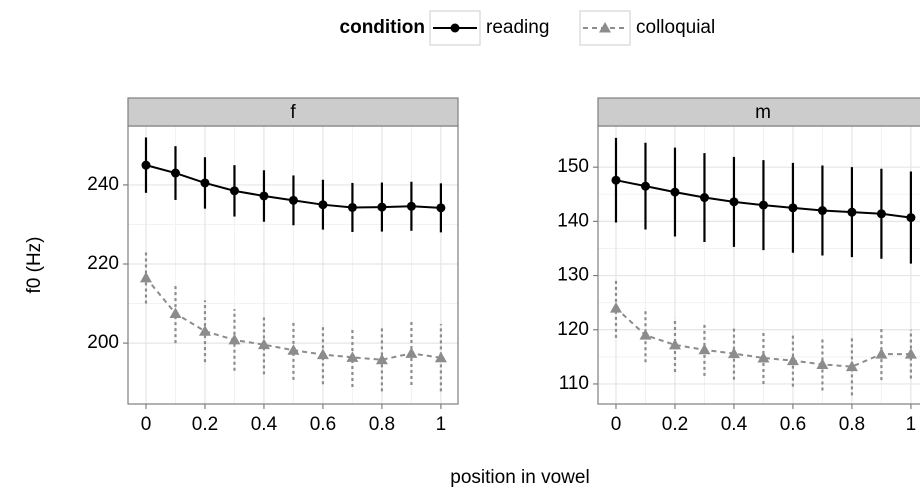  Describe the element at coordinates (574, 383) in the screenshot. I see `y-tick-label: 110` at that location.